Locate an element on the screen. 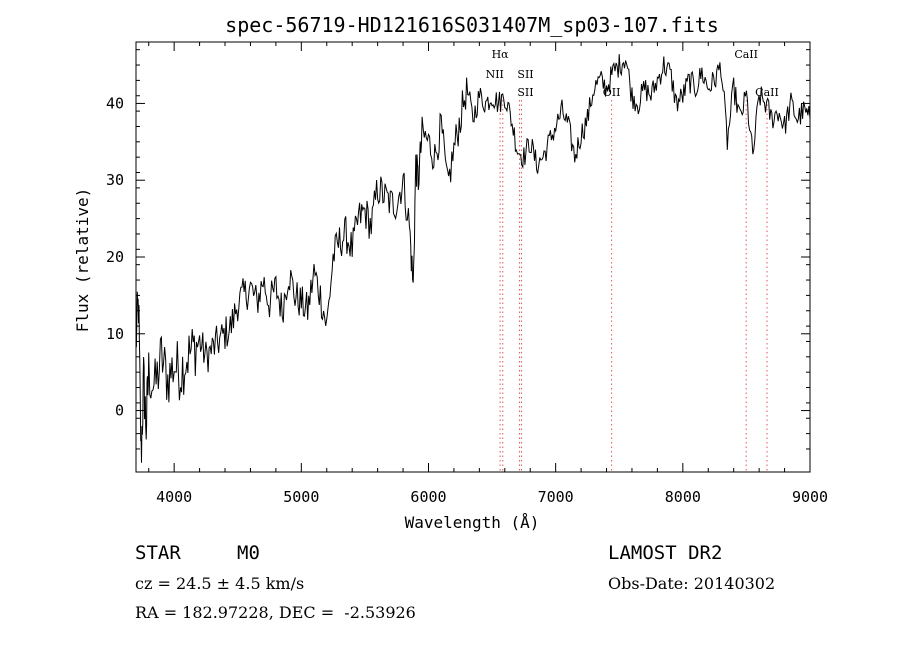 This screenshot has width=900, height=650. line-label: OII is located at coordinates (612, 92).